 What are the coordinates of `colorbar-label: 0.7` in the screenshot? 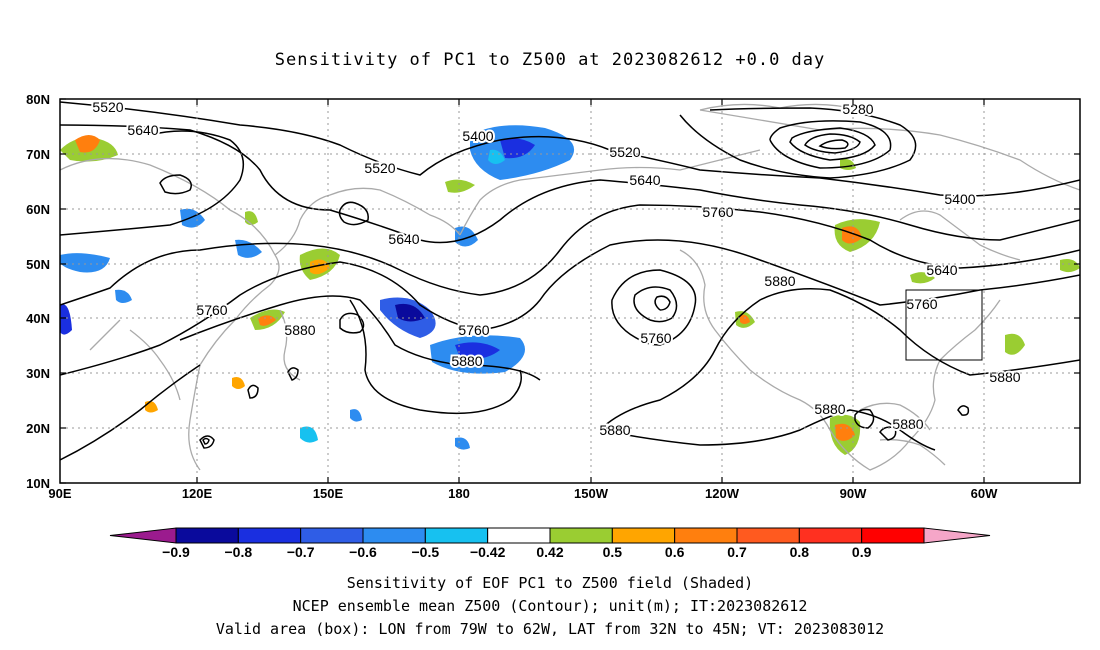 It's located at (737, 552).